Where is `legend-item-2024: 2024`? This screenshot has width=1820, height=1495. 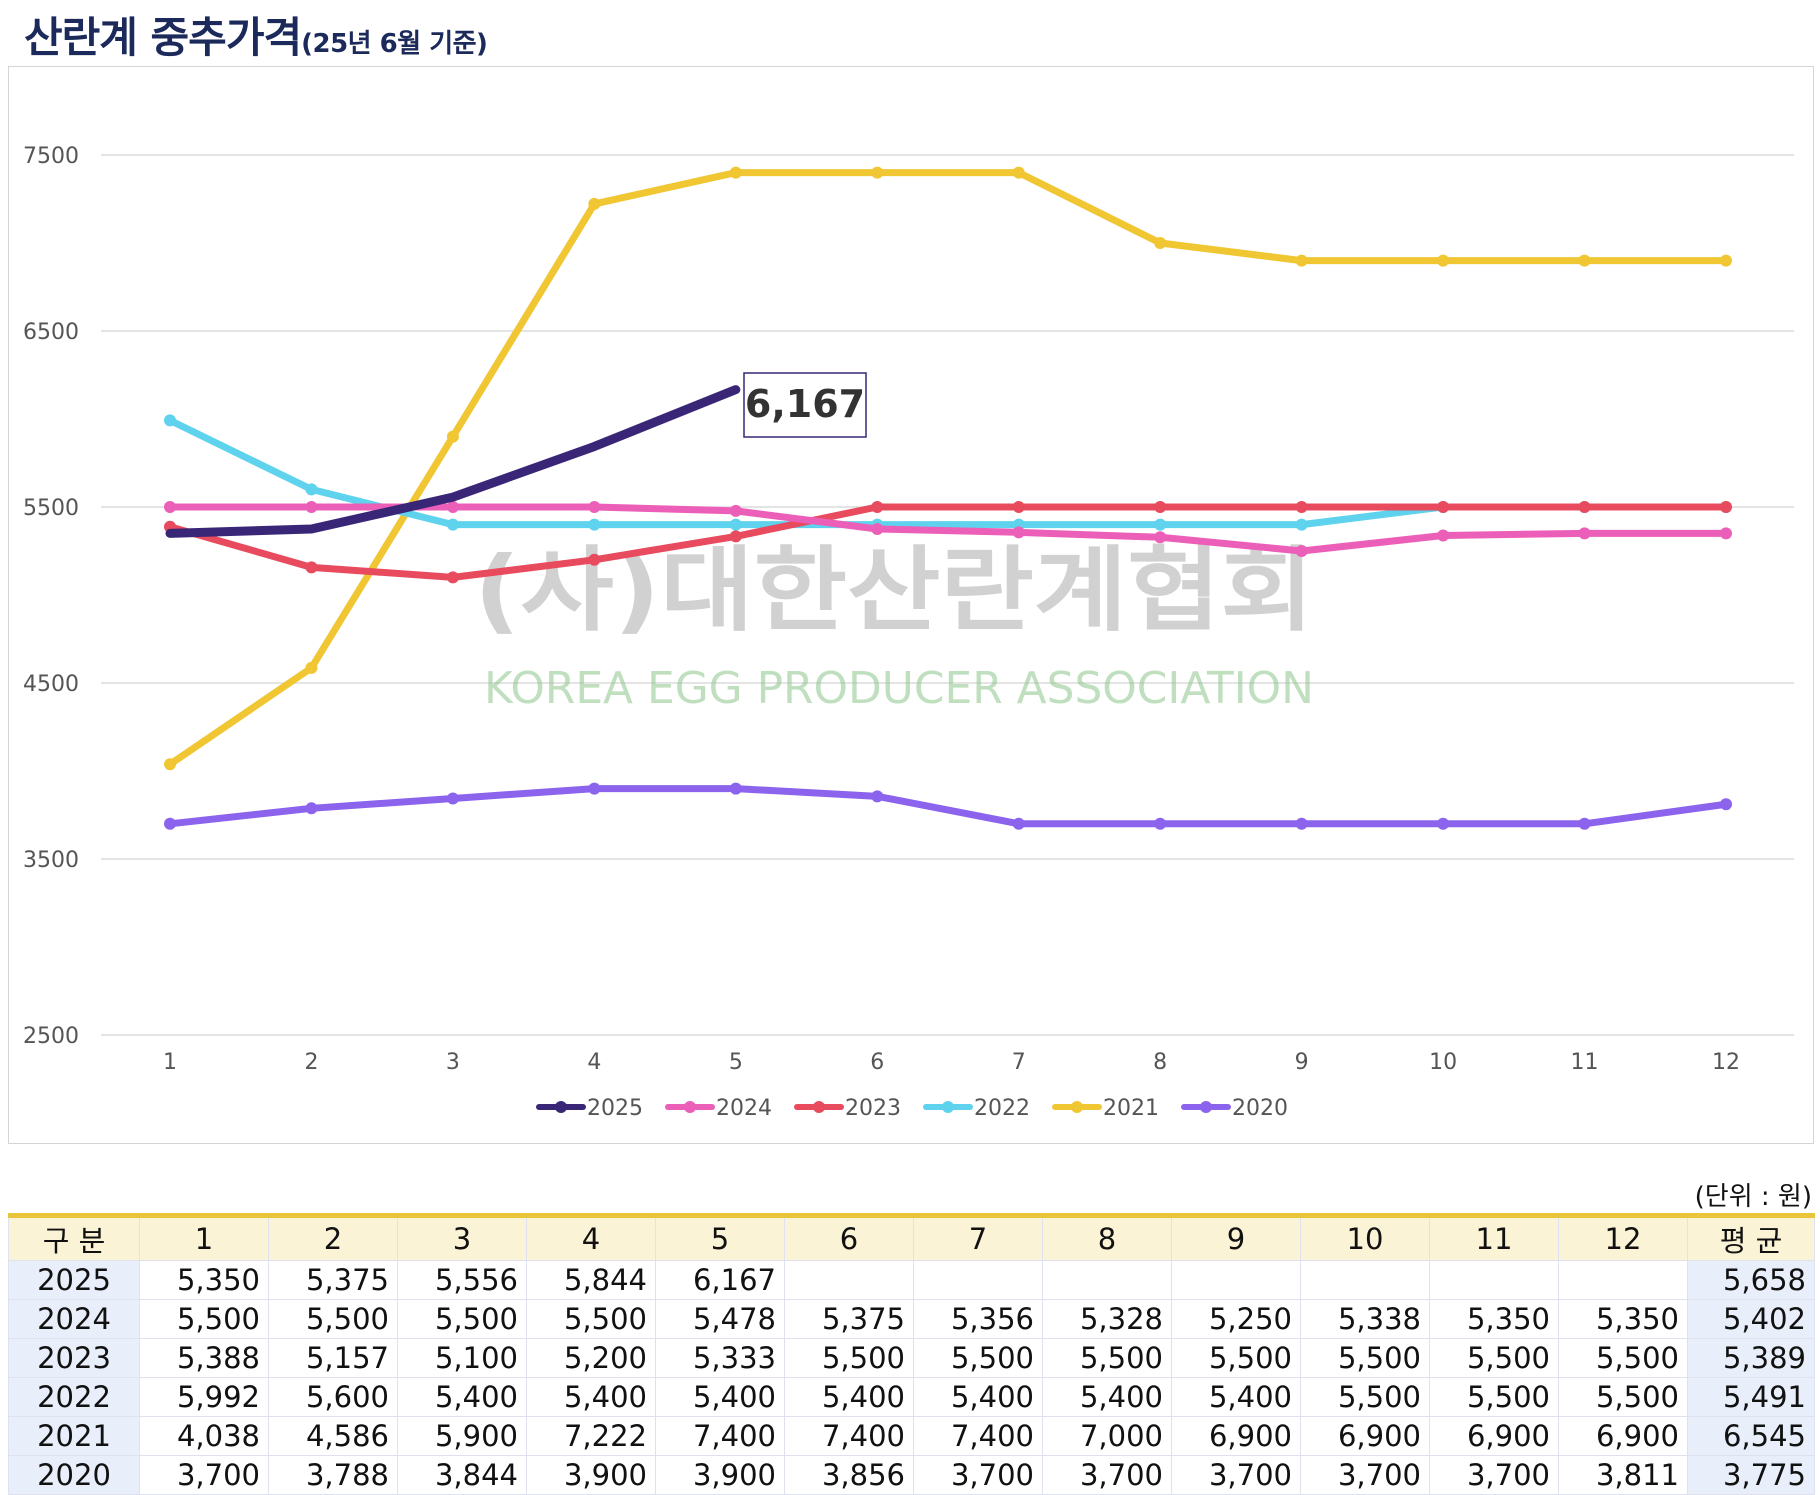
legend-item-2024: 2024 is located at coordinates (718, 1108).